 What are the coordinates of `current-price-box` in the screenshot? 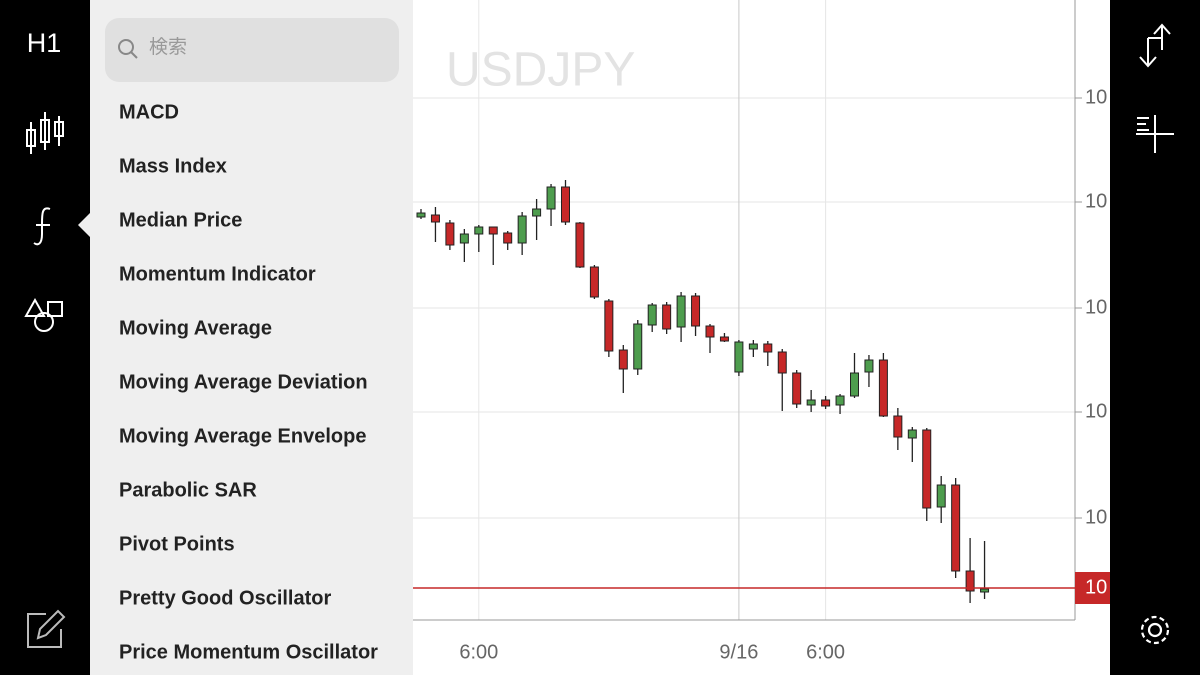 It's located at (1095, 588).